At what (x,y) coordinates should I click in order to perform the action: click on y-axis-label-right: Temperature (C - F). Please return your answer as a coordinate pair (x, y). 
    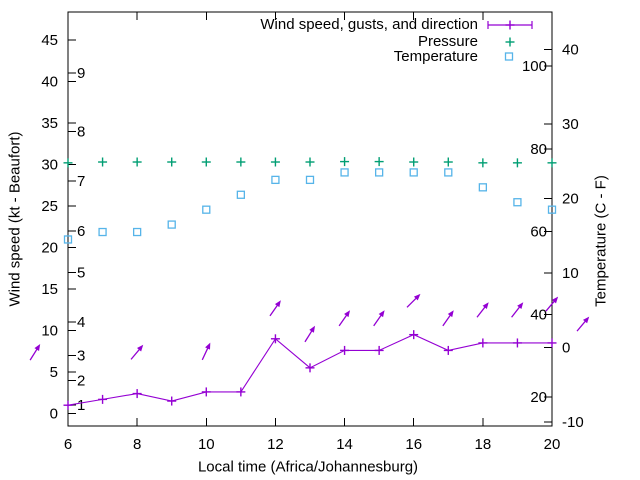
    Looking at the image, I should click on (601, 241).